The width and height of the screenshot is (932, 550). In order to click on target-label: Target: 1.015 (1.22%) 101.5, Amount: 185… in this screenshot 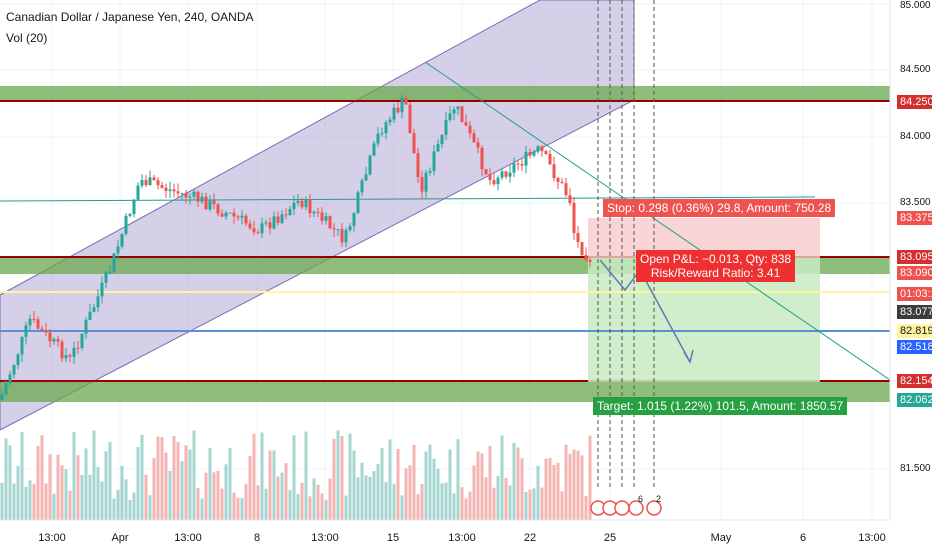, I will do `click(720, 406)`.